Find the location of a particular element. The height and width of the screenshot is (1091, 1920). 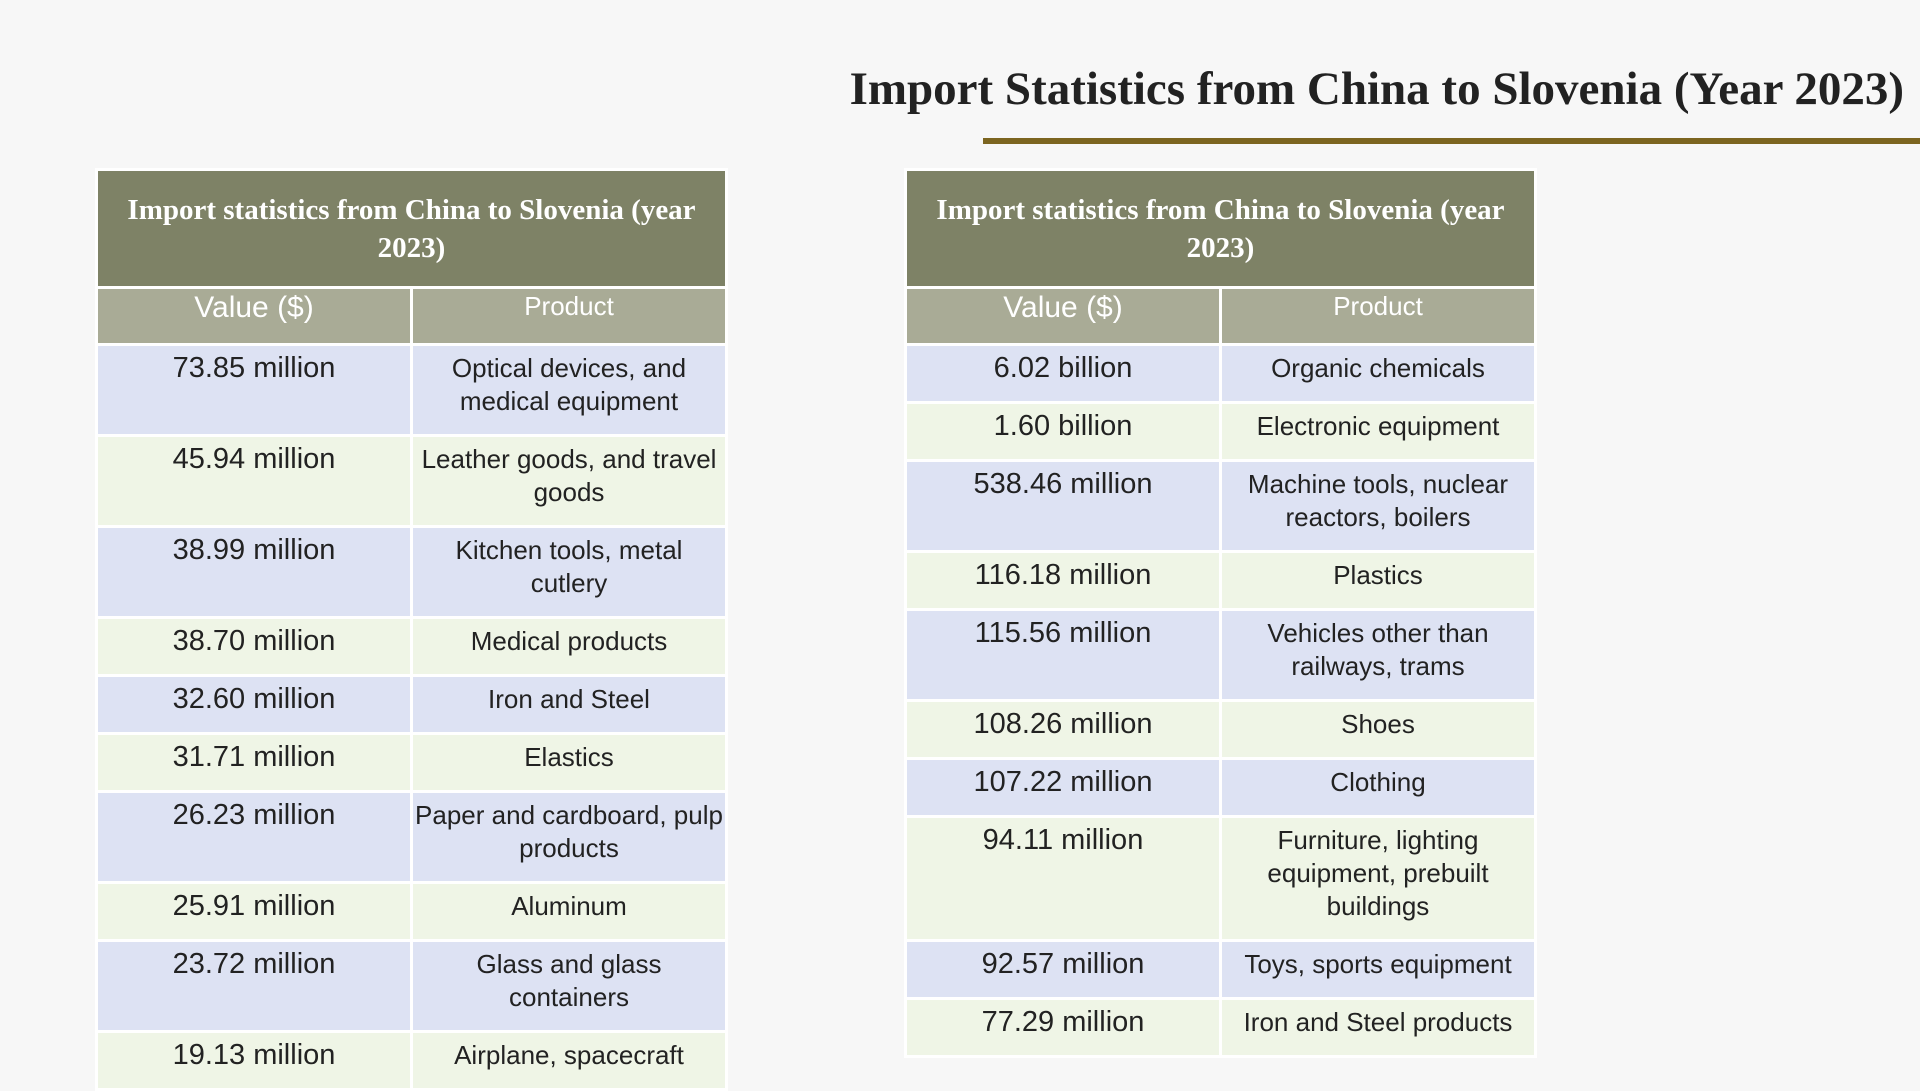

table-row: 23.72 million Glass and glass containers is located at coordinates (411, 986).